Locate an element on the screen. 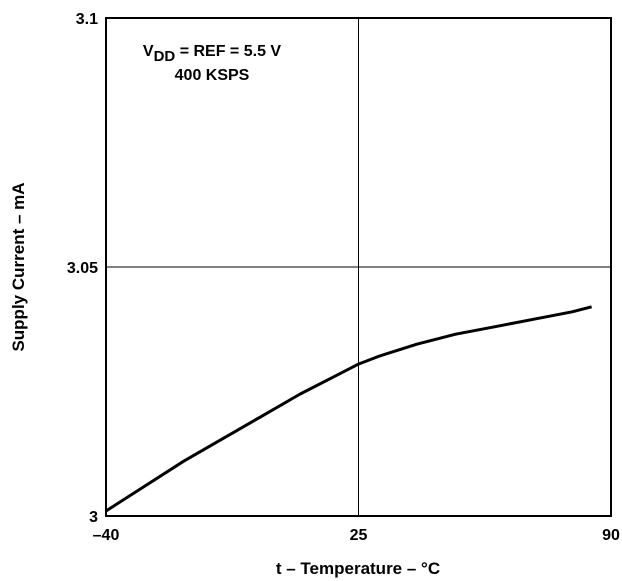 The height and width of the screenshot is (581, 622). annotation-subscript: DD is located at coordinates (165, 56).